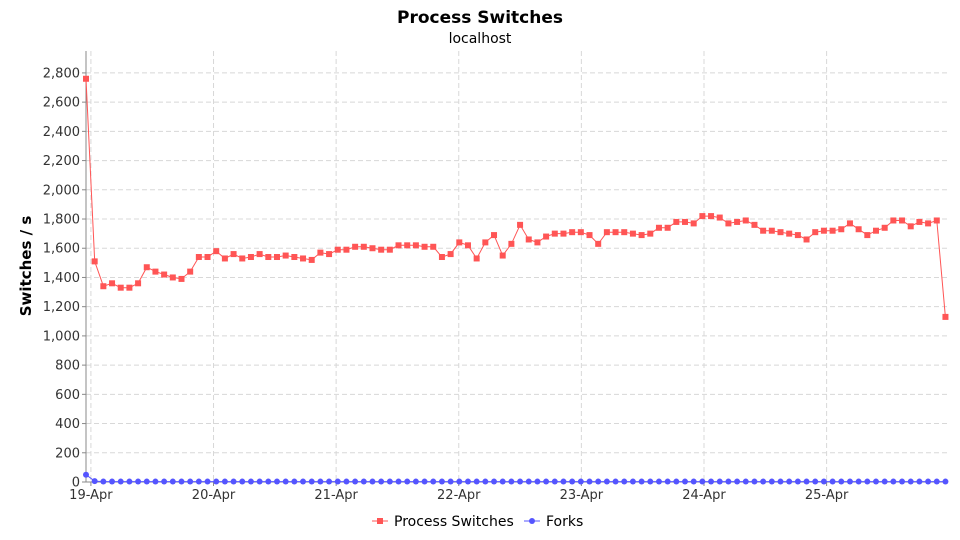  What do you see at coordinates (61, 73) in the screenshot?
I see `y-tick-label: 2,800` at bounding box center [61, 73].